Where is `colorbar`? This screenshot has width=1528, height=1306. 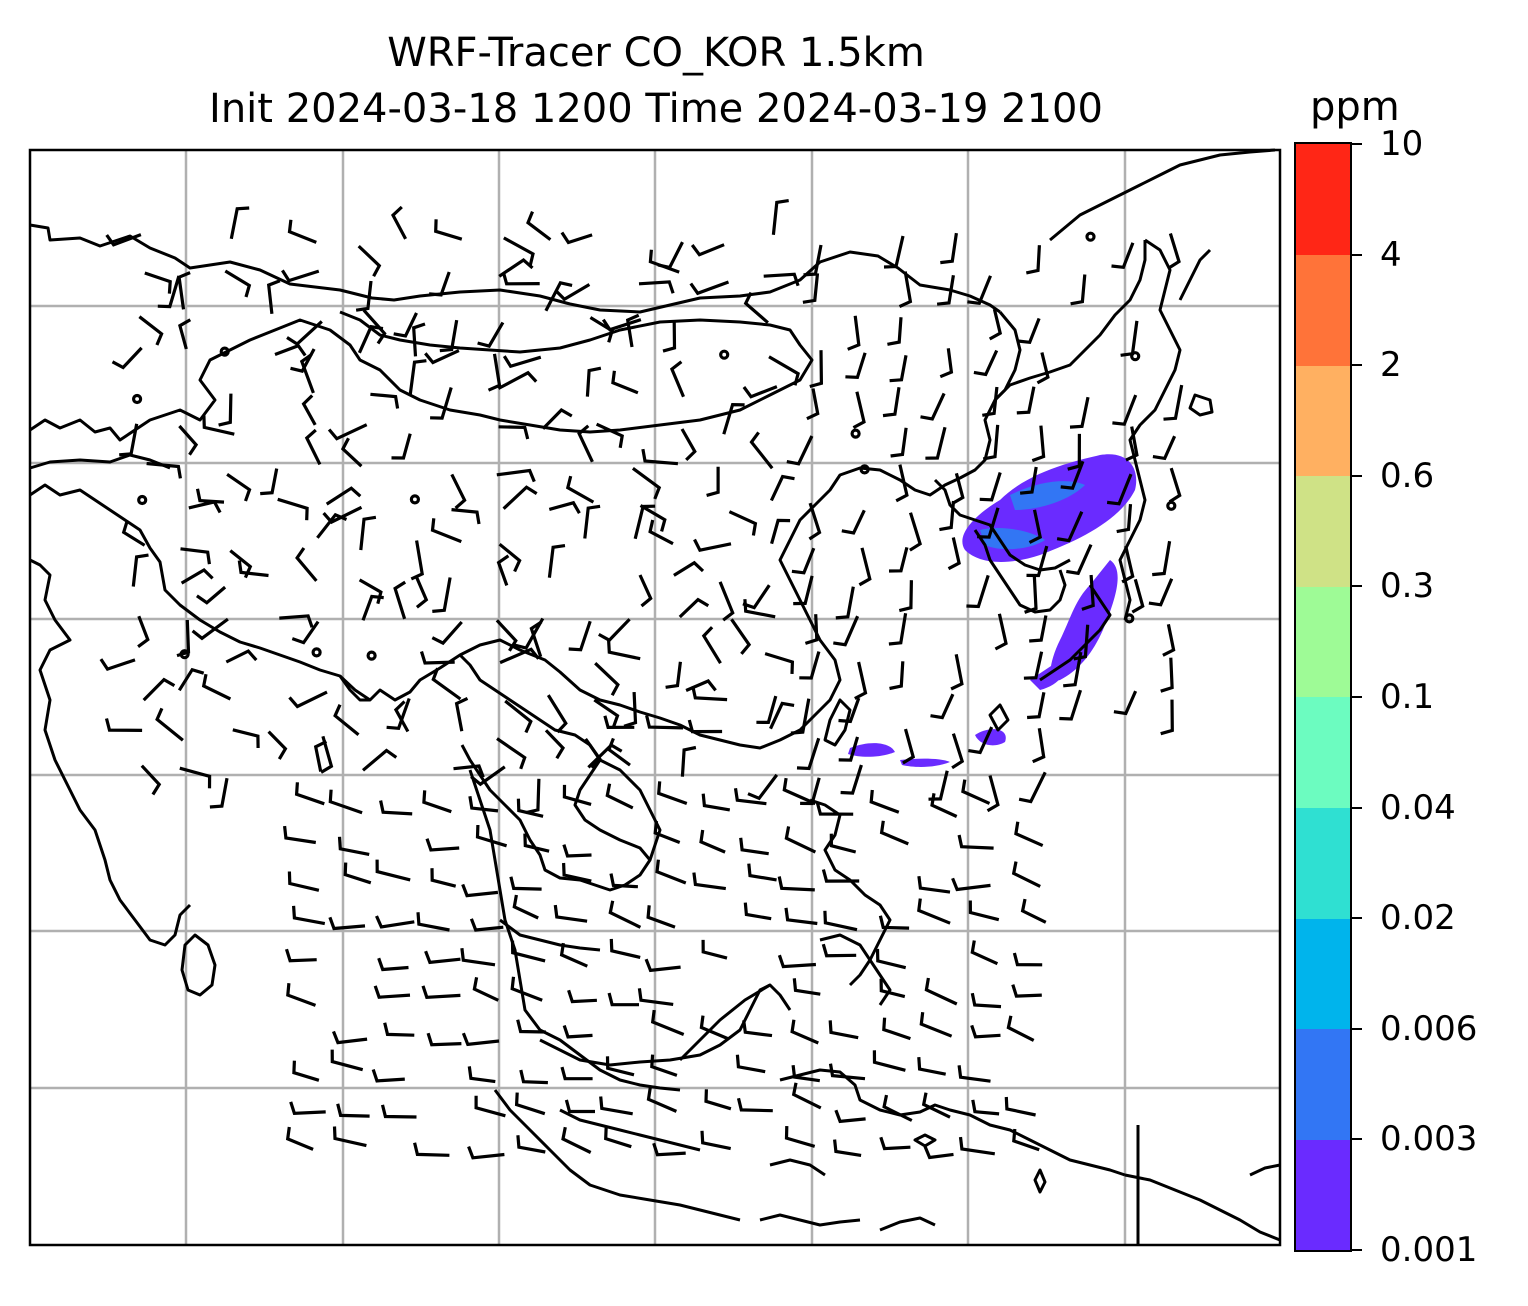 colorbar is located at coordinates (1323, 697).